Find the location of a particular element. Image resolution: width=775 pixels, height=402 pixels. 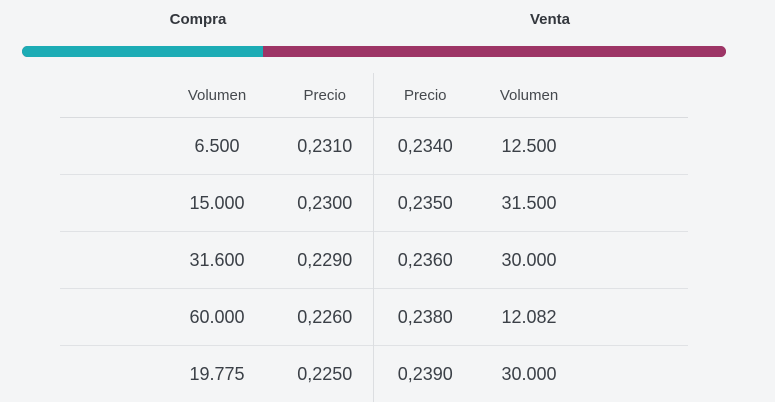

table-row: 60.000 0,2260 0,2380 12.082 is located at coordinates (374, 317).